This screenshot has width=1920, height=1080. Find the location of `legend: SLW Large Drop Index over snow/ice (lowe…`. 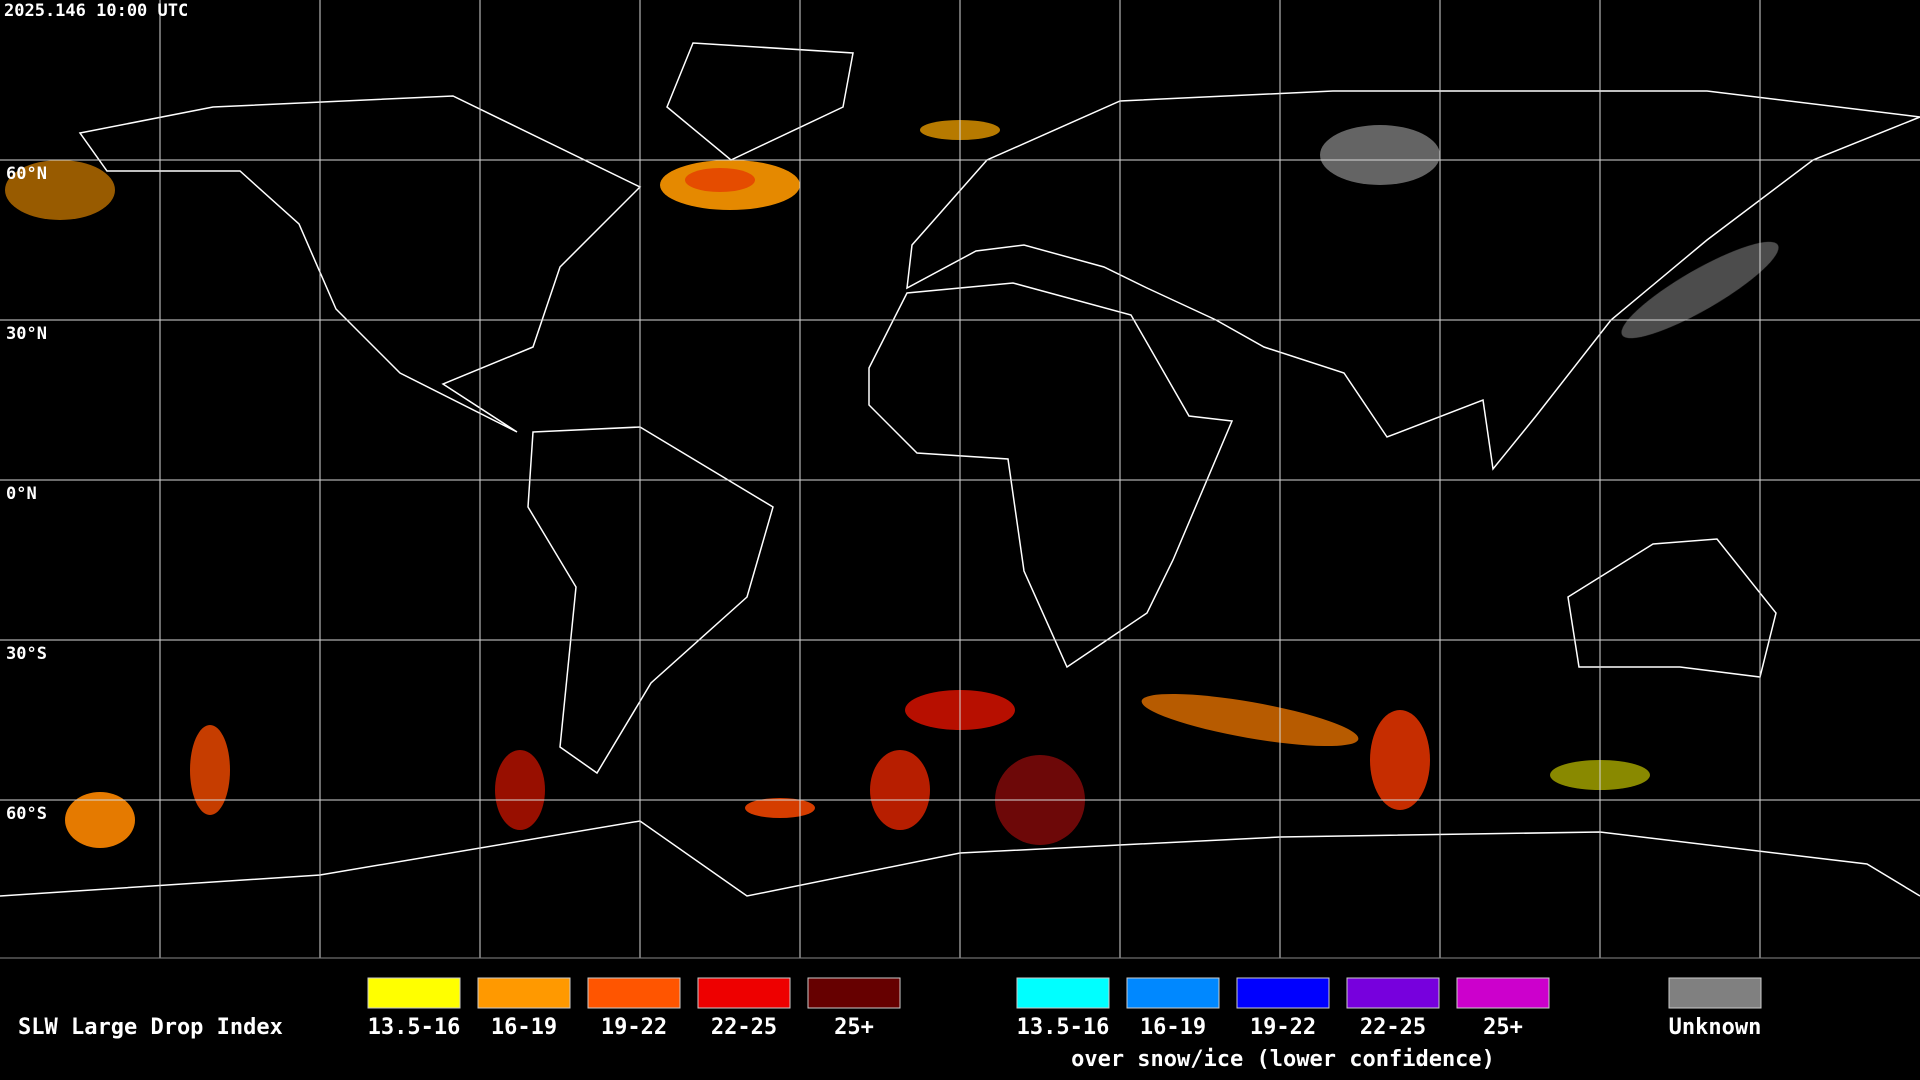

legend: SLW Large Drop Index over snow/ice (lowe… is located at coordinates (890, 1024).